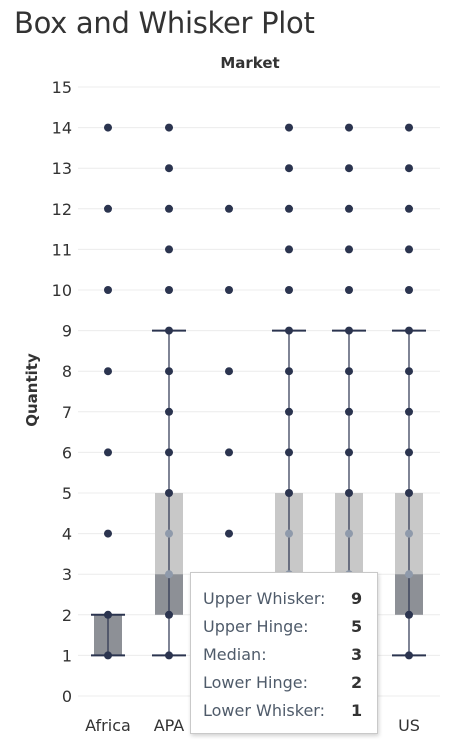  I want to click on tooltip-value-upper-whisker: 9, so click(357, 598).